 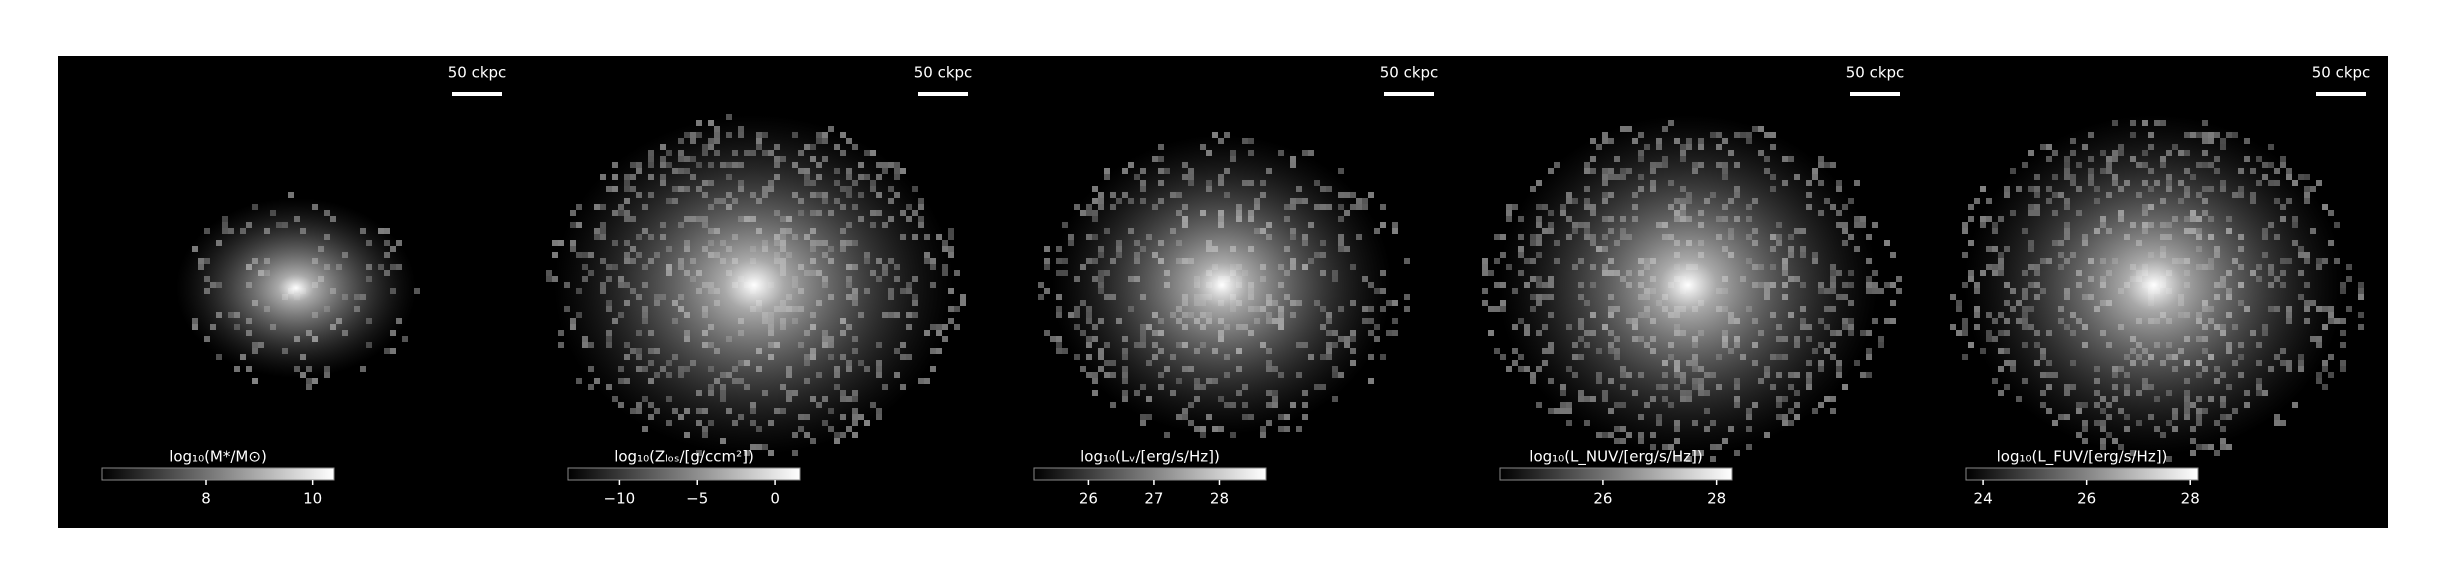 What do you see at coordinates (1615, 457) in the screenshot?
I see `colorbar-label: log₁₀(L_NUV/[erg/s/Hz])` at bounding box center [1615, 457].